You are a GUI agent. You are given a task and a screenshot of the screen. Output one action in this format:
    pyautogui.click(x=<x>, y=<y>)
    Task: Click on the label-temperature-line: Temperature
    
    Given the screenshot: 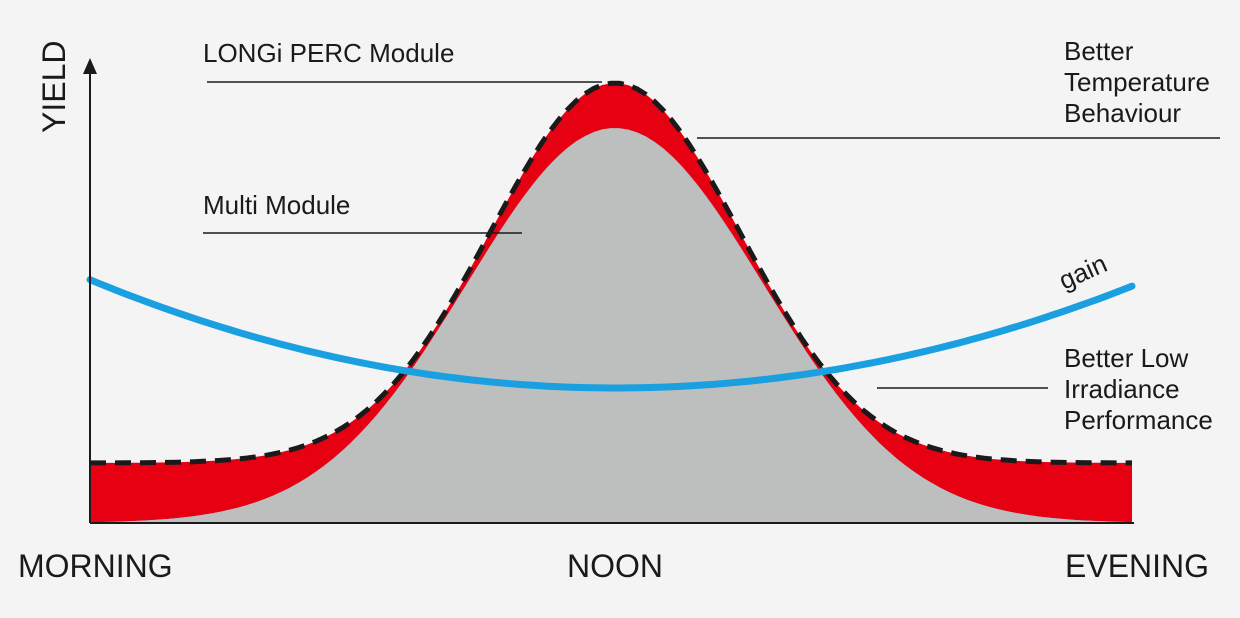 What is the action you would take?
    pyautogui.click(x=1137, y=82)
    